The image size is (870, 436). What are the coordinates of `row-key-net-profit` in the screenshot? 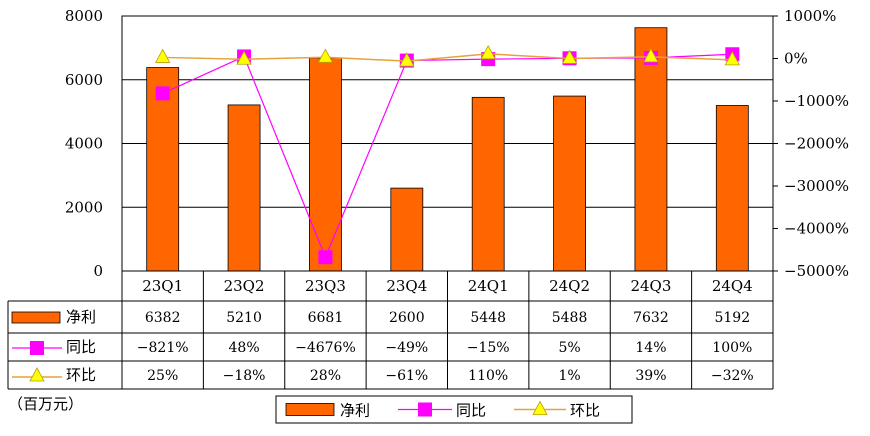 It's located at (36, 317).